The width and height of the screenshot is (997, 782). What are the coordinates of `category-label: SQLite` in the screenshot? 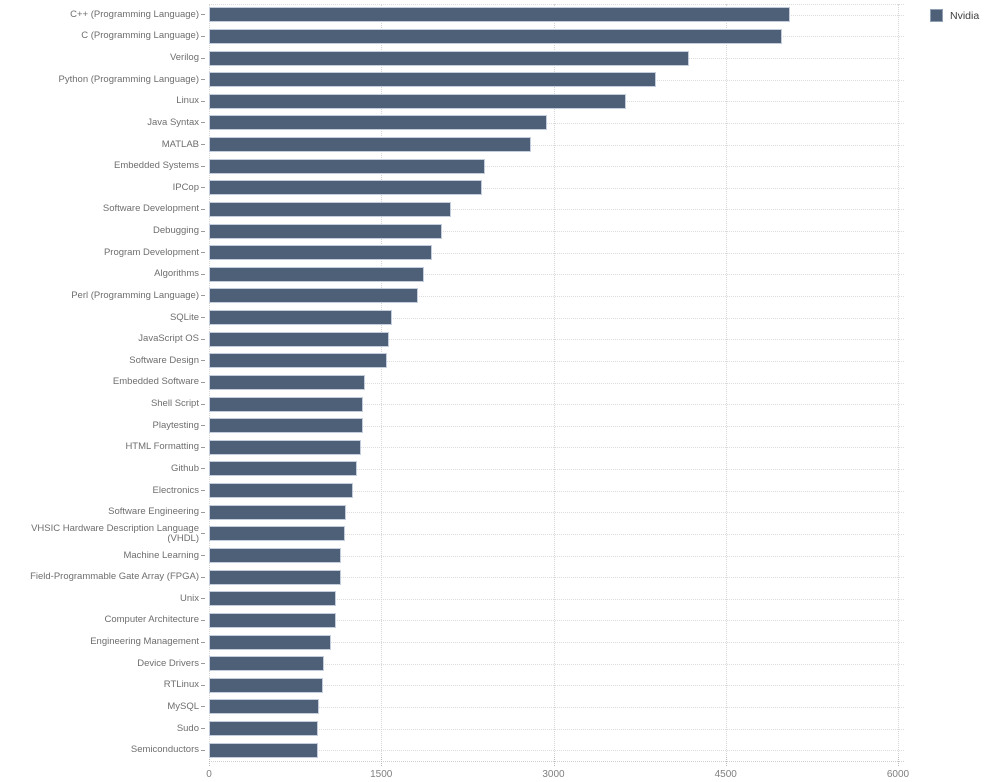 It's located at (184, 317).